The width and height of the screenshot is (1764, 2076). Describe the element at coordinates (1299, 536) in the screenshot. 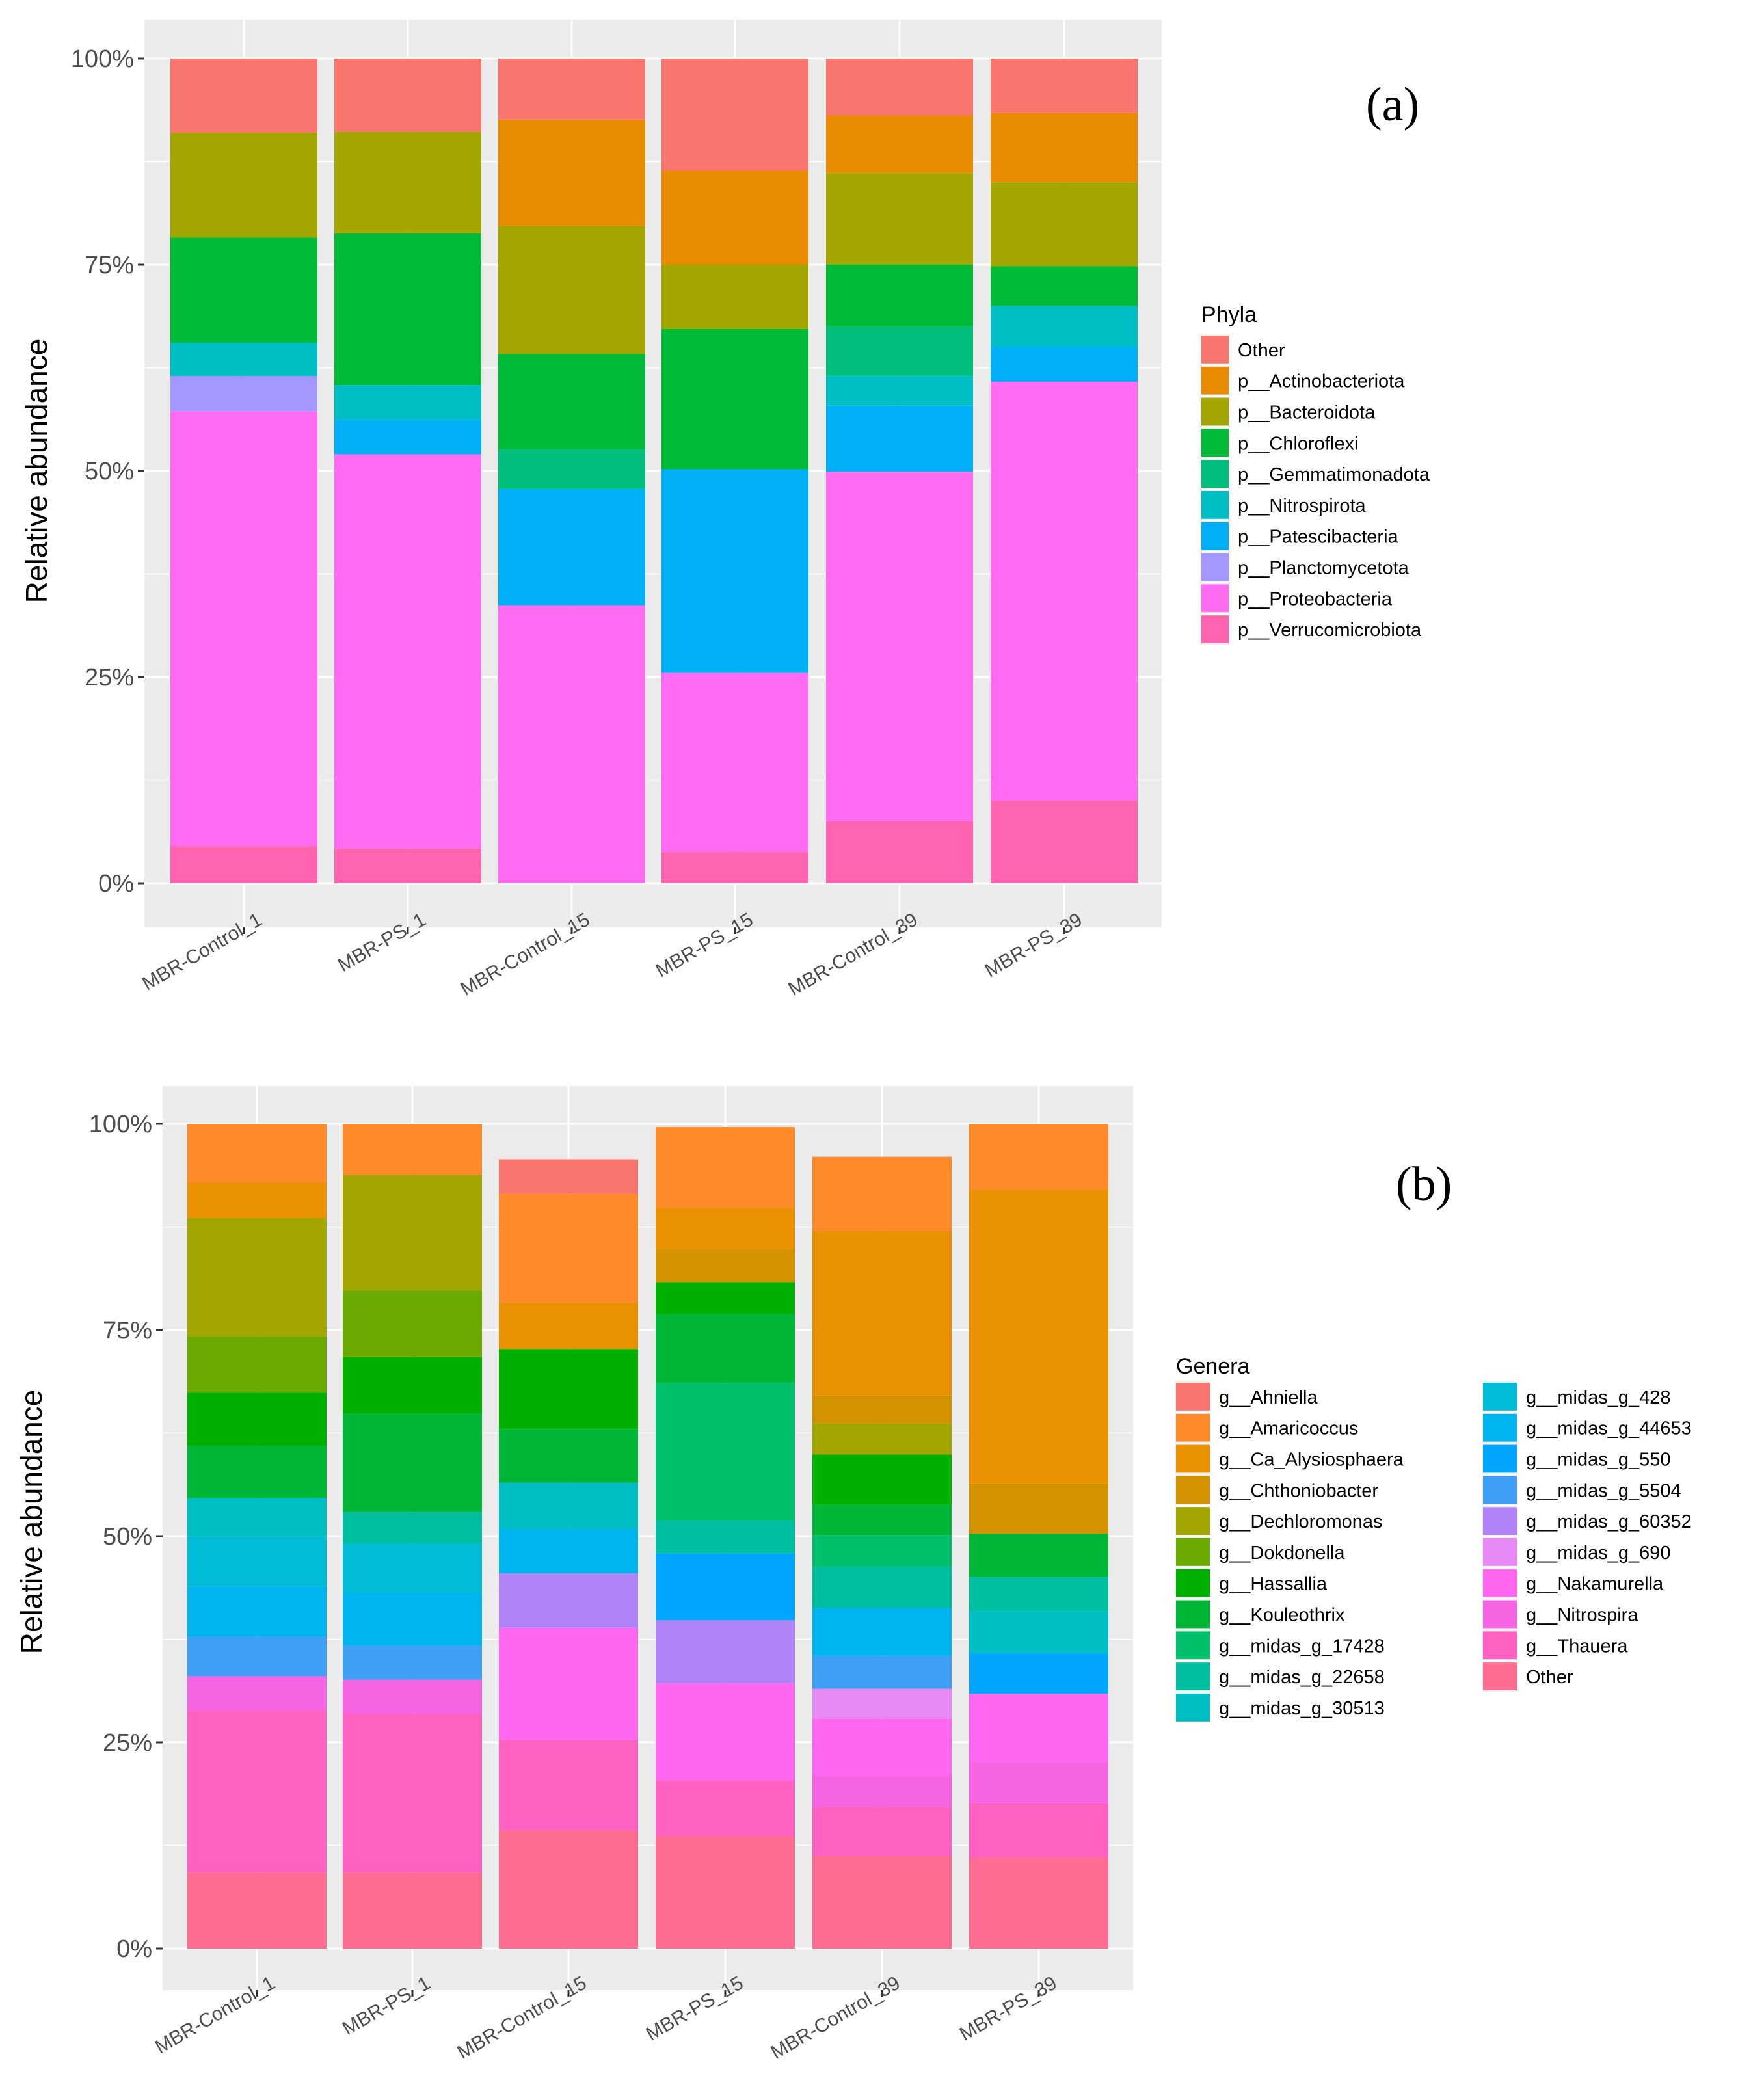

I see `legend-item-p-patescibacteria: p__Patescibacteria` at that location.